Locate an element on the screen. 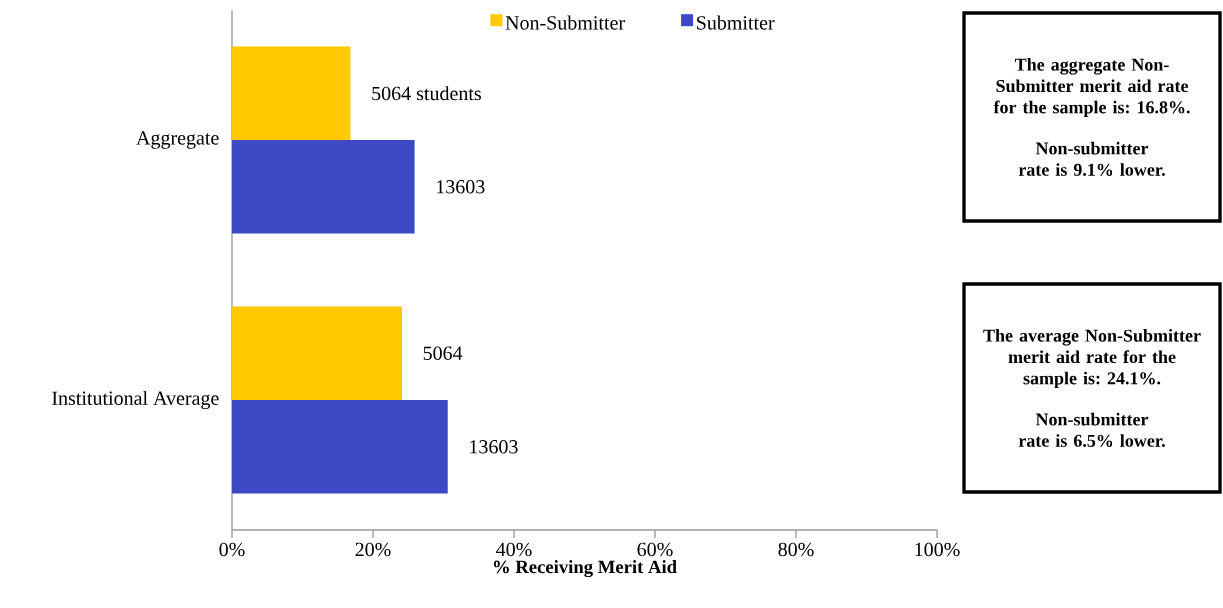  text: The average Non-Submitter merit aid rate for the sample is: 24.1%. is located at coordinates (1092, 359).